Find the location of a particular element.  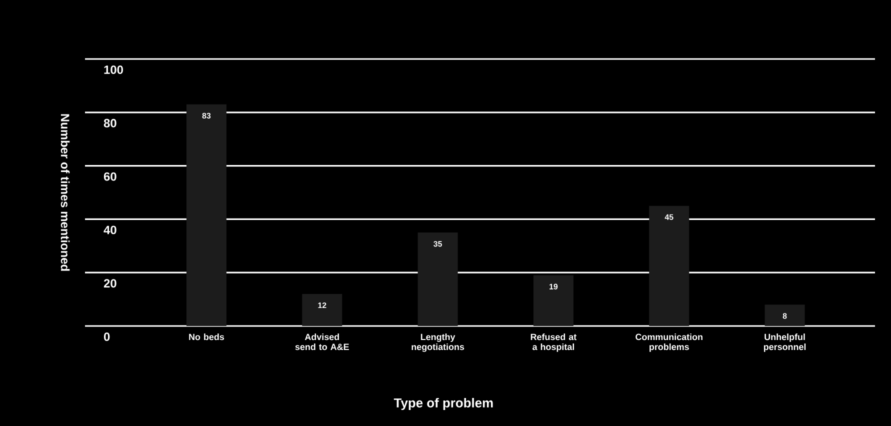

y-axis-title: Number of times mentioned is located at coordinates (65, 192).